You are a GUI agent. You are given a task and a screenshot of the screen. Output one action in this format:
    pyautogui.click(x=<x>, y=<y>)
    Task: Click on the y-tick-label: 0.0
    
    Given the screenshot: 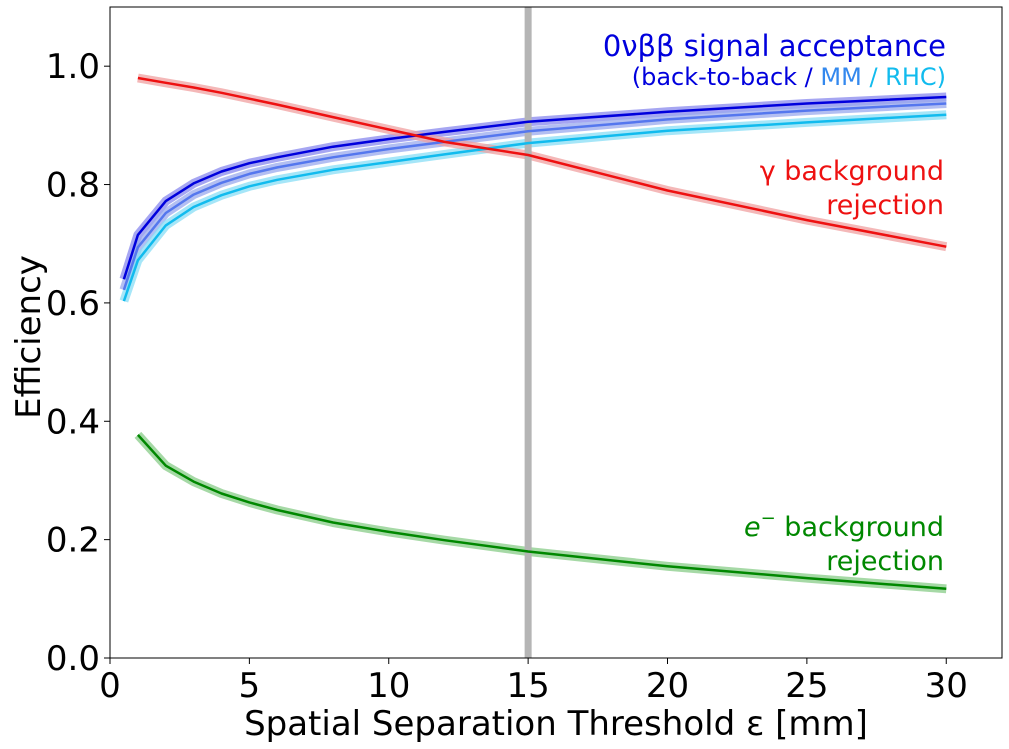 What is the action you would take?
    pyautogui.click(x=73, y=659)
    